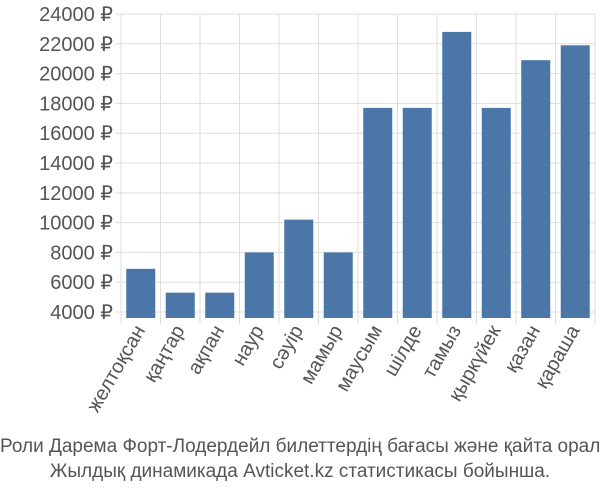 This screenshot has height=500, width=600. Describe the element at coordinates (81, 313) in the screenshot. I see `y-tick-label: 4000 ₽` at that location.